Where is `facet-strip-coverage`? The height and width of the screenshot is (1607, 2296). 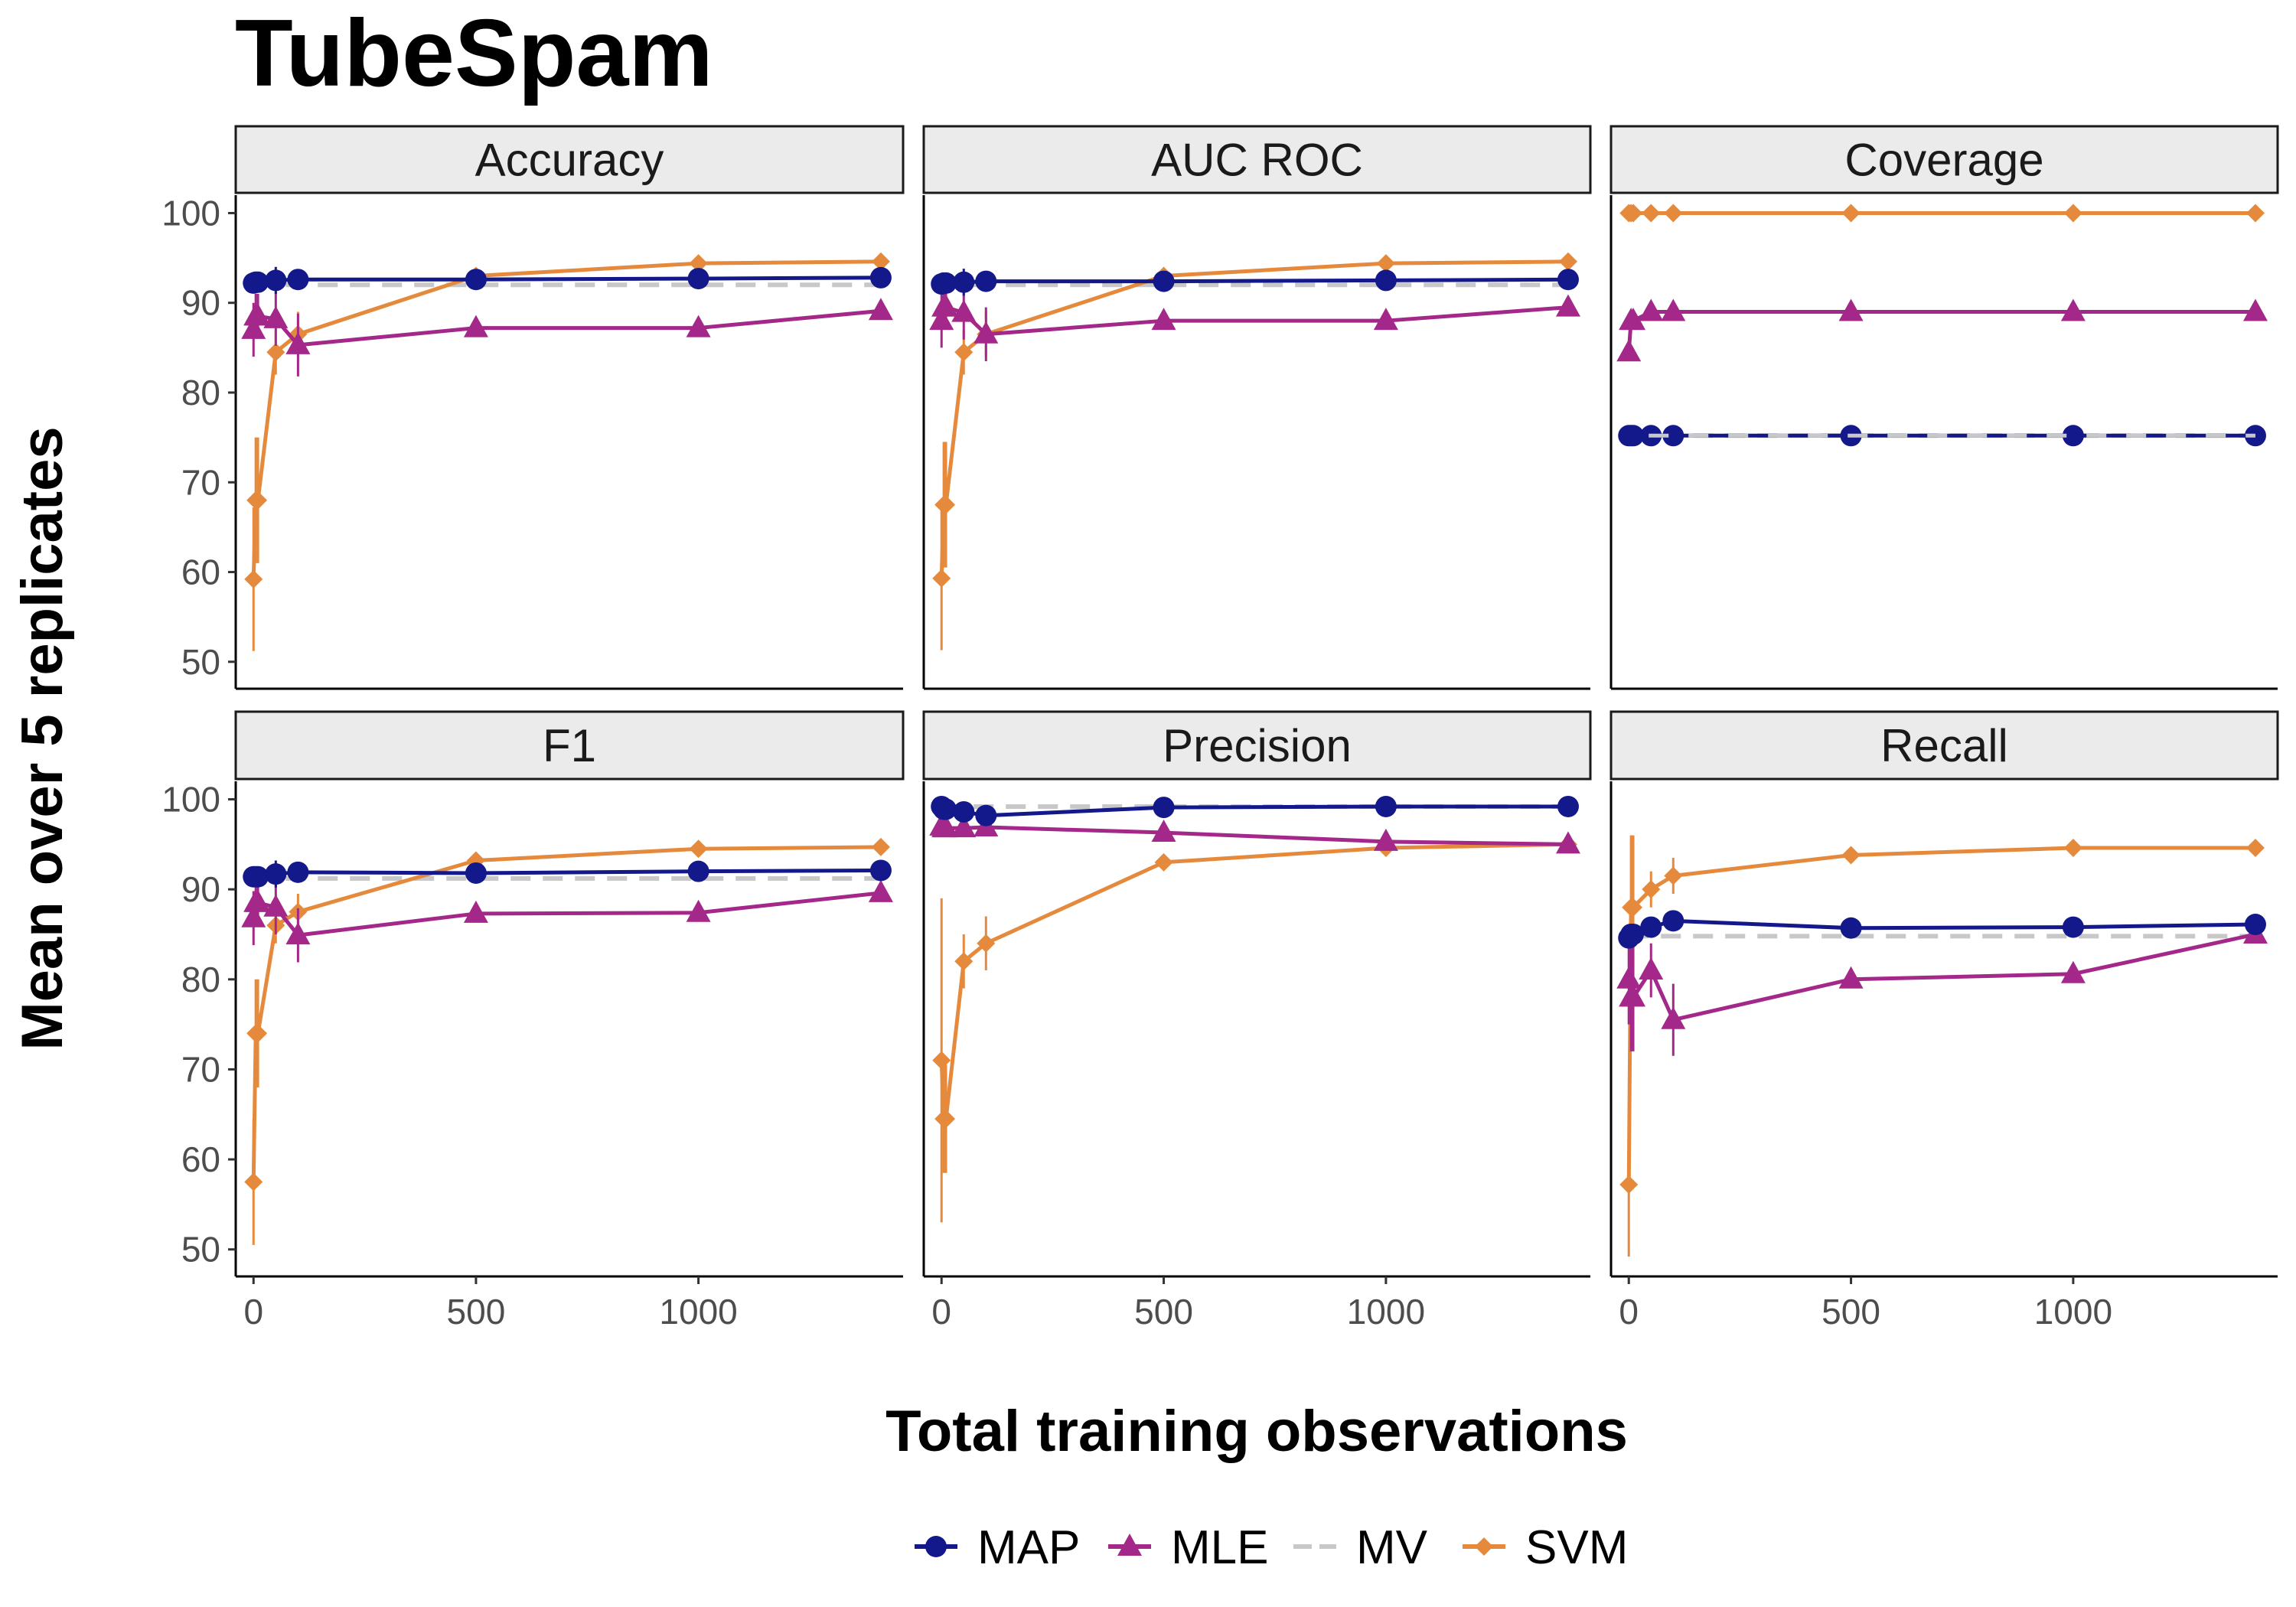 facet-strip-coverage is located at coordinates (1944, 159).